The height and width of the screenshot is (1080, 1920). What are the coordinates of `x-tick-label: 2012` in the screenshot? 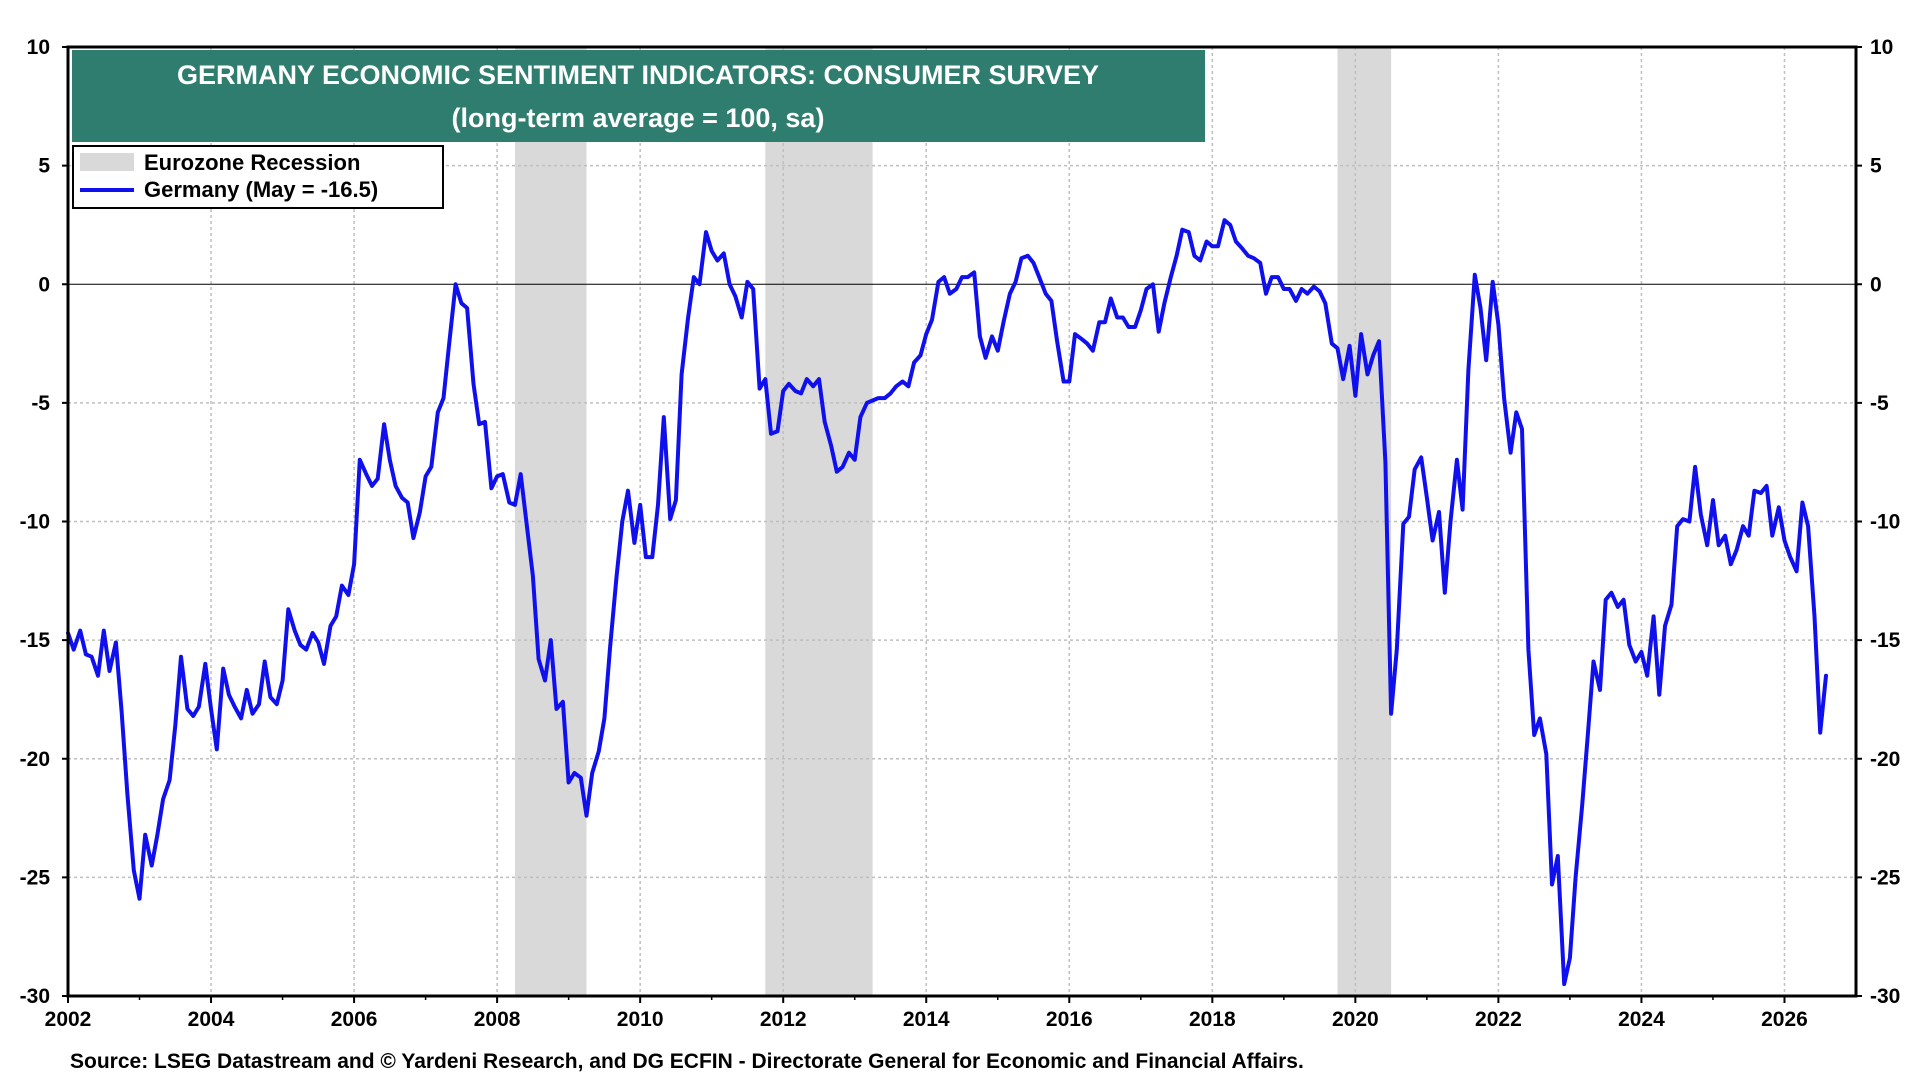 It's located at (783, 1019).